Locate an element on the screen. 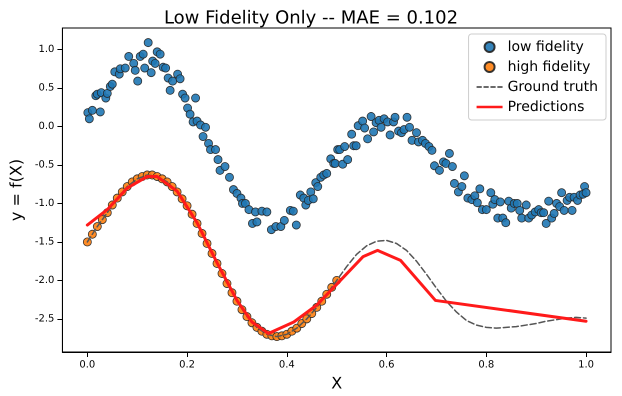 Image resolution: width=622 pixels, height=396 pixels. y-axis-title: y = f(X) is located at coordinates (16, 190).